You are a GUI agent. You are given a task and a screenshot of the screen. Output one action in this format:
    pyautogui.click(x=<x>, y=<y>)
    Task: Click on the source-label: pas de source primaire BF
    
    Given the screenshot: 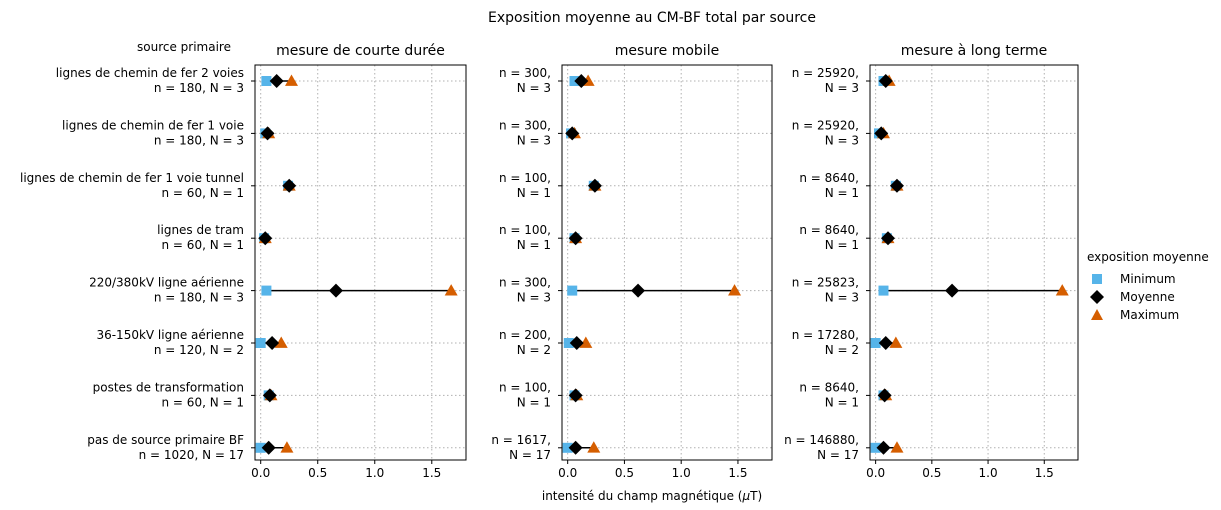 What is the action you would take?
    pyautogui.click(x=165, y=440)
    